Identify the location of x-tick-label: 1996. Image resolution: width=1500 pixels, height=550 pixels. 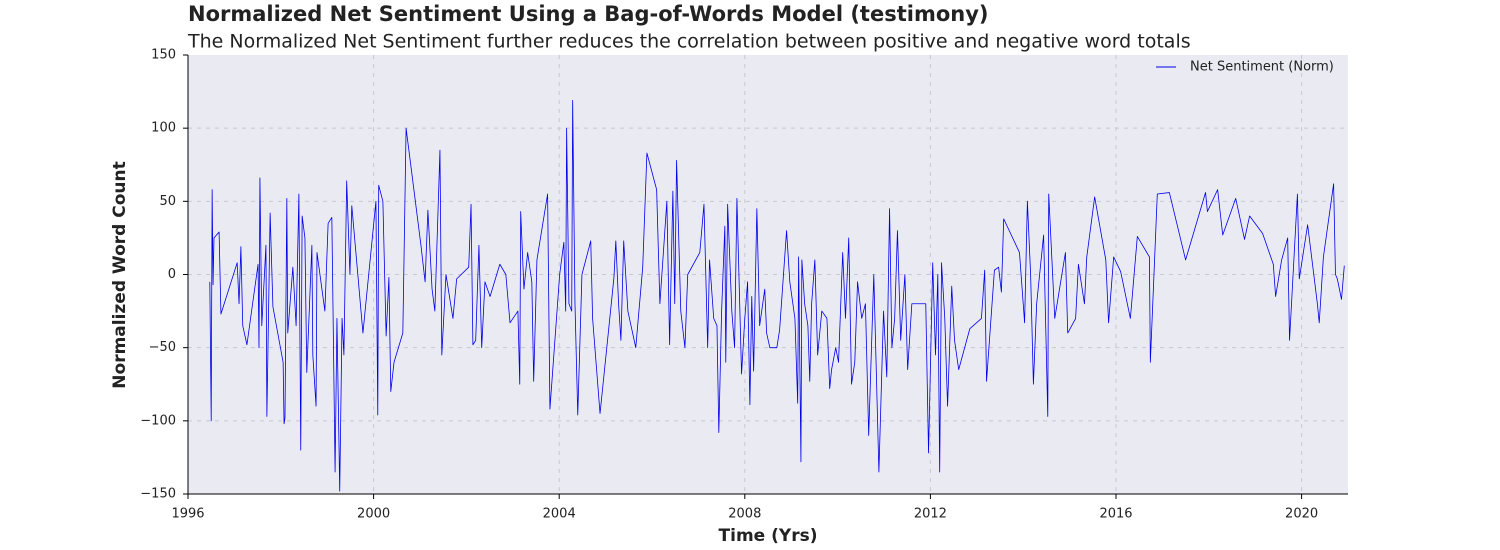
(187, 514).